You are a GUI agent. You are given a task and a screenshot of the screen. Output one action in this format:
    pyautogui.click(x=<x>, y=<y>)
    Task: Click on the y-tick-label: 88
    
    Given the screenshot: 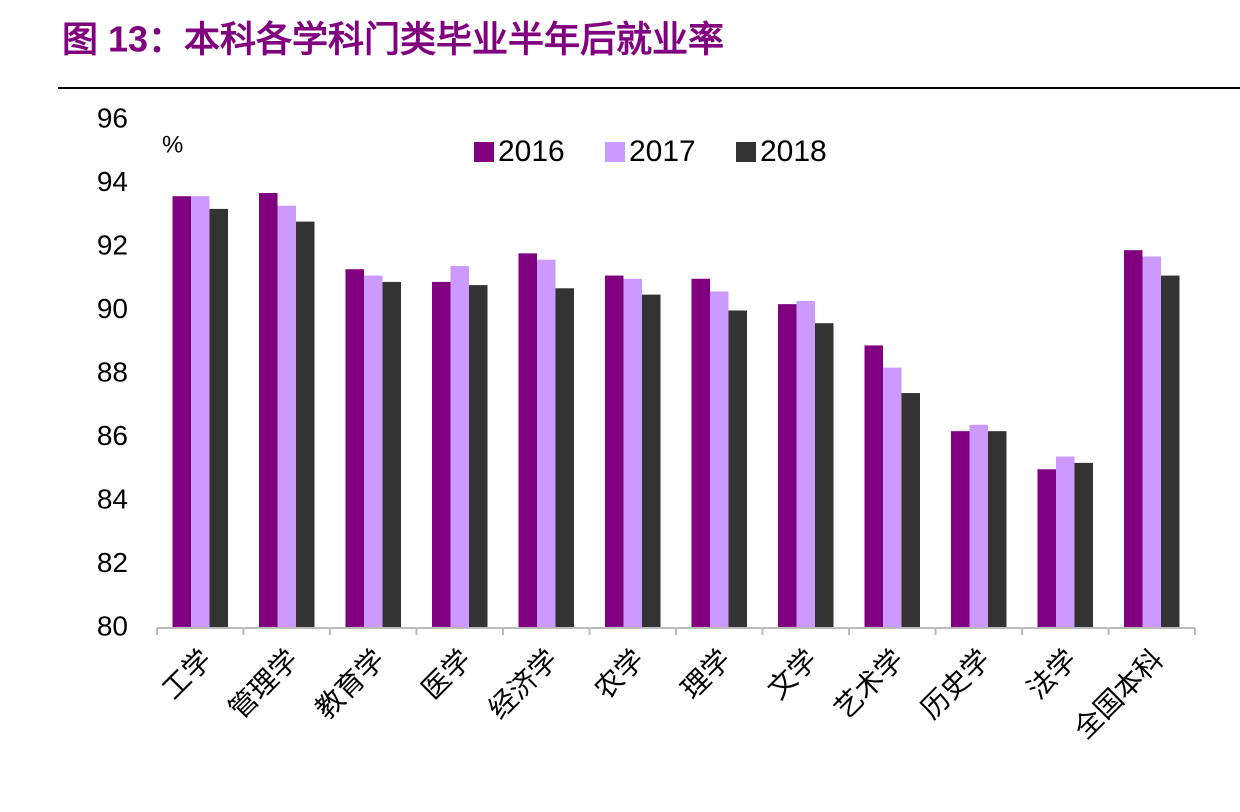 What is the action you would take?
    pyautogui.click(x=112, y=371)
    